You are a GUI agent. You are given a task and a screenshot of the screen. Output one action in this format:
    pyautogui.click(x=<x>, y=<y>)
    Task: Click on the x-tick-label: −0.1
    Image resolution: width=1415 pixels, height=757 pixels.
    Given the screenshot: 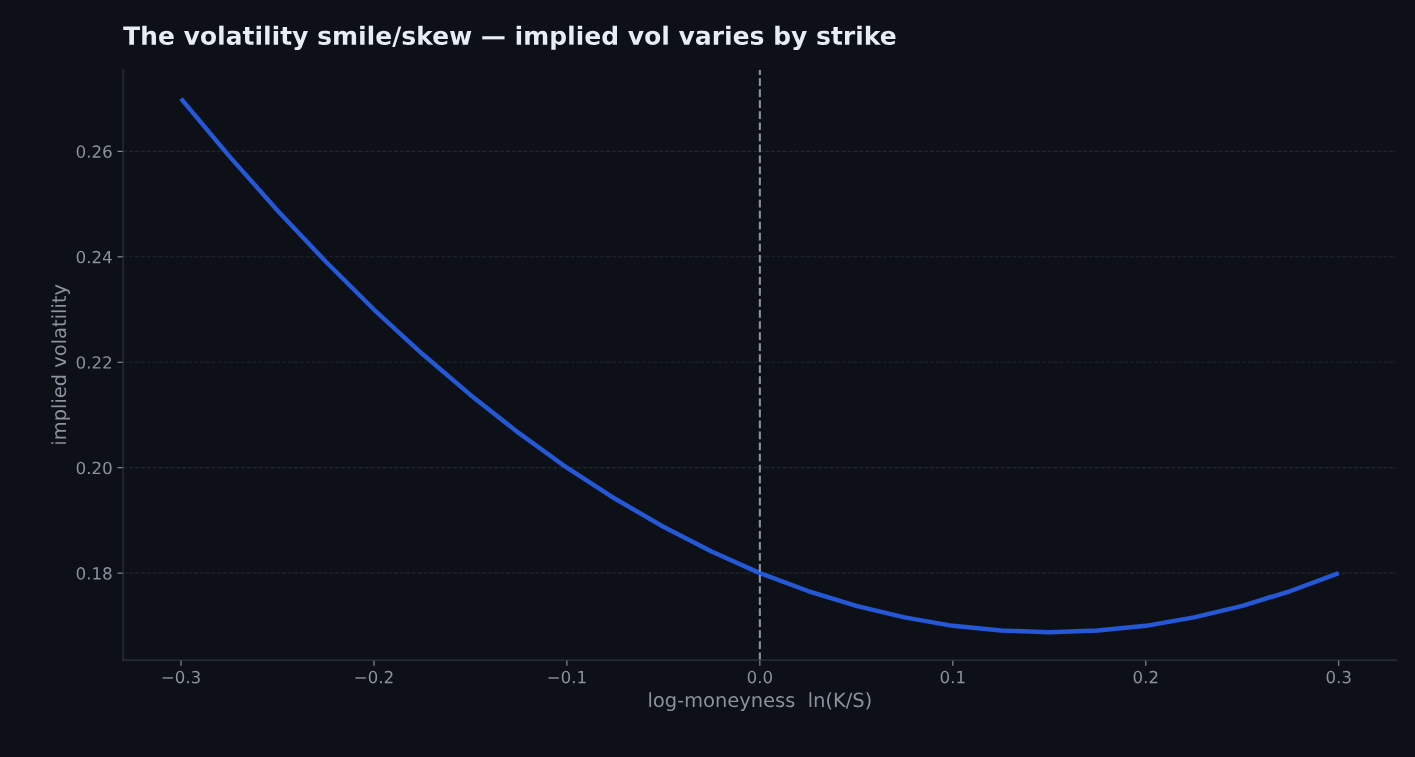 What is the action you would take?
    pyautogui.click(x=567, y=677)
    